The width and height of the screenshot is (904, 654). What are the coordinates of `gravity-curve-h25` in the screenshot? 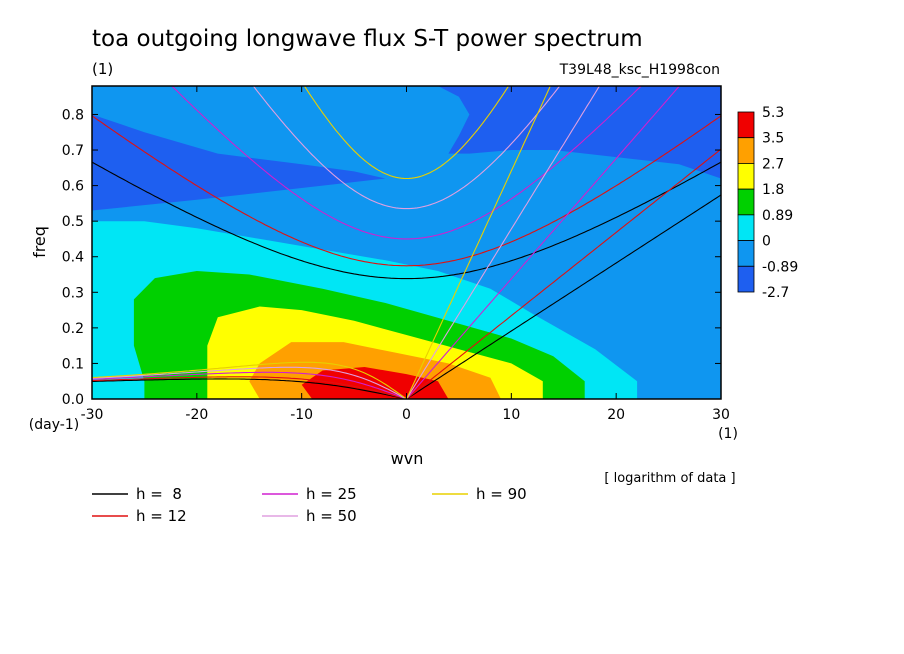 It's located at (406, 163).